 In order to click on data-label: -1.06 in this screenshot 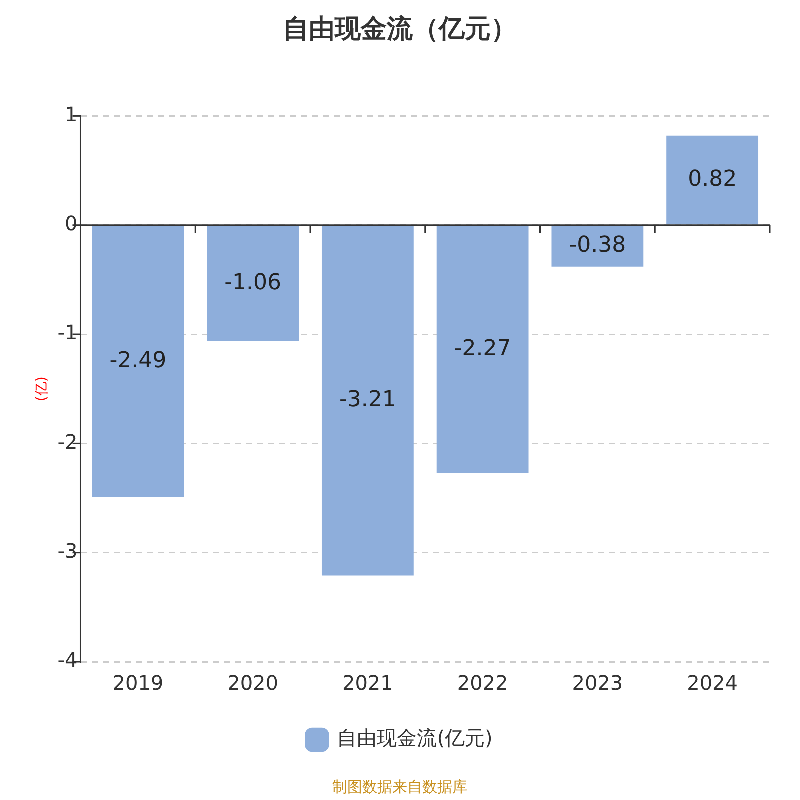, I will do `click(253, 283)`.